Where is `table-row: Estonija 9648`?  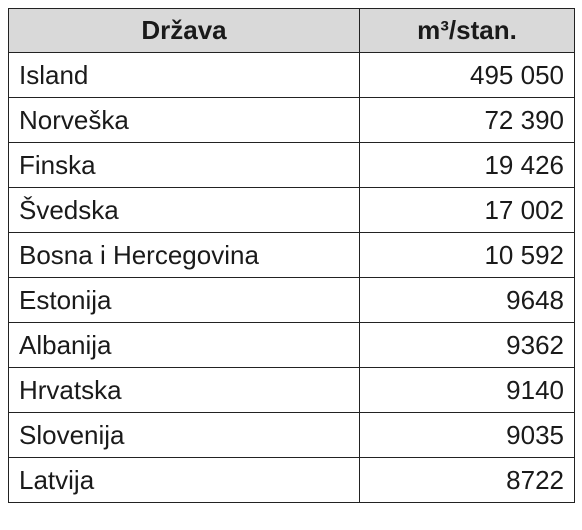 table-row: Estonija 9648 is located at coordinates (291, 300).